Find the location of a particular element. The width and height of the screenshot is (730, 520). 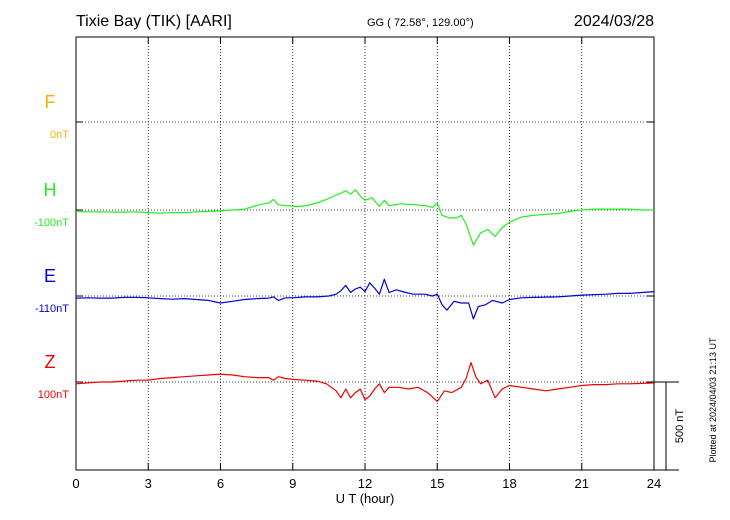

trace-E is located at coordinates (365, 299).